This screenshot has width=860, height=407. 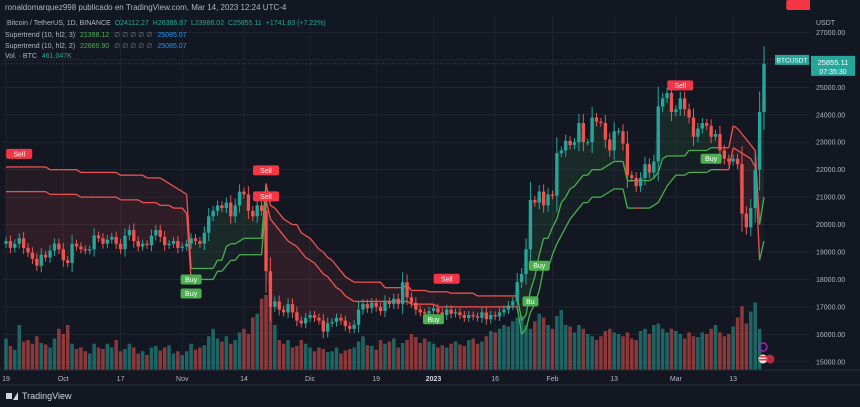 I want to click on buy-signal: Bu, so click(x=530, y=301).